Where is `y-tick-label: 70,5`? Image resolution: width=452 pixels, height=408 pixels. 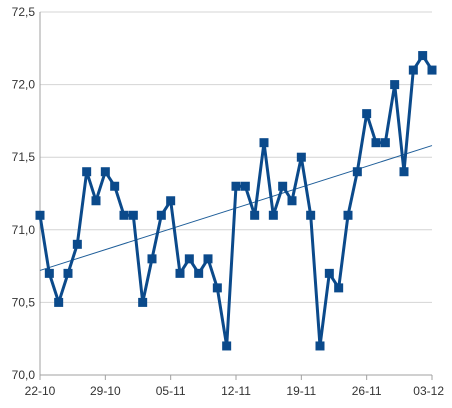
y-tick-label: 70,5 is located at coordinates (24, 302).